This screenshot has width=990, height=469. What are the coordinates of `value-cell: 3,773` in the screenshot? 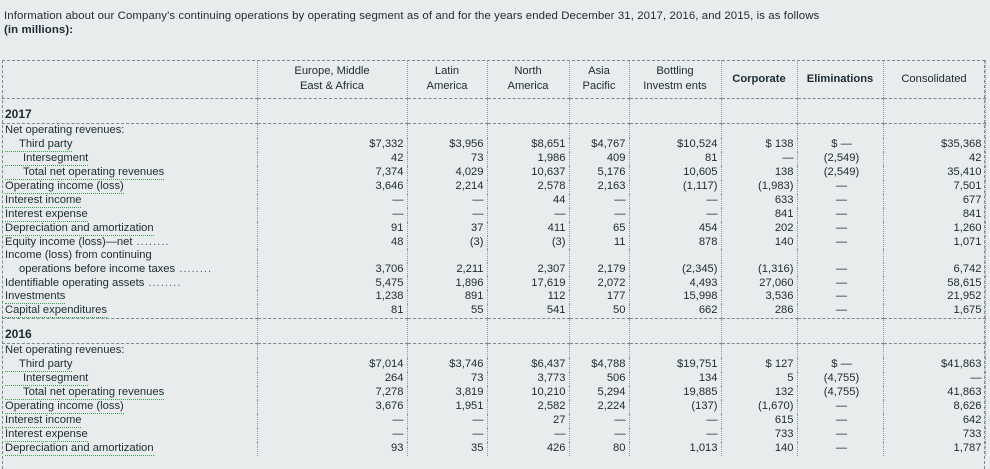 It's located at (528, 378).